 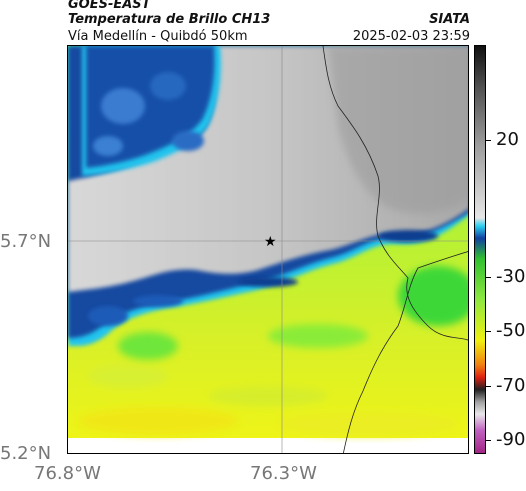 What do you see at coordinates (268, 445) in the screenshot?
I see `white-bottom-strip` at bounding box center [268, 445].